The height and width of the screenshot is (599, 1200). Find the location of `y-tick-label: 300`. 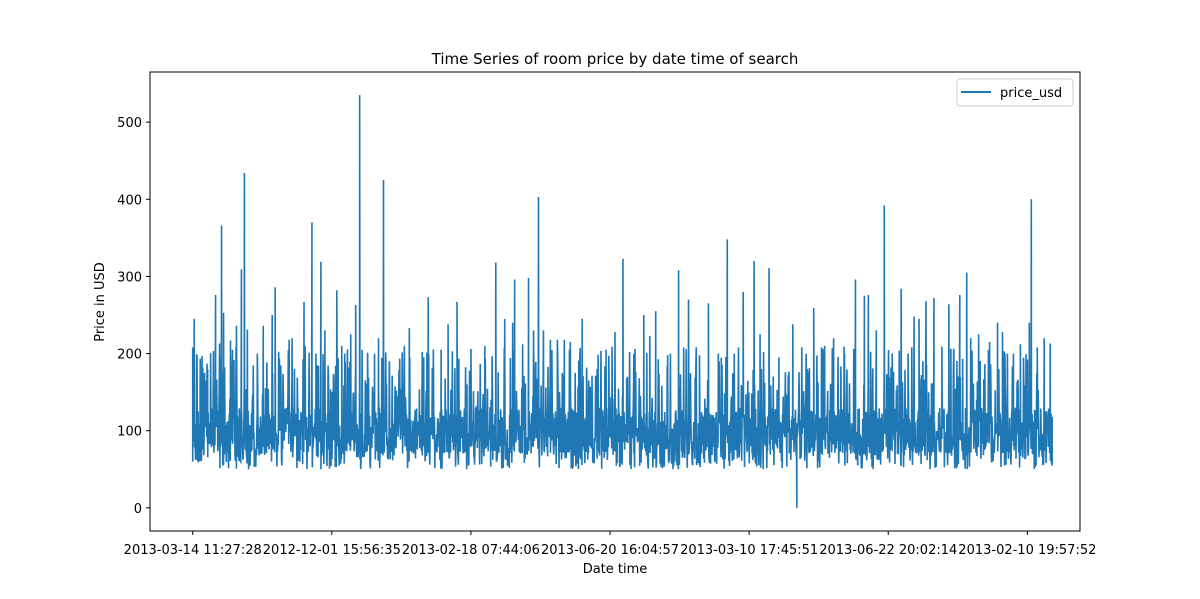

y-tick-label: 300 is located at coordinates (129, 277).